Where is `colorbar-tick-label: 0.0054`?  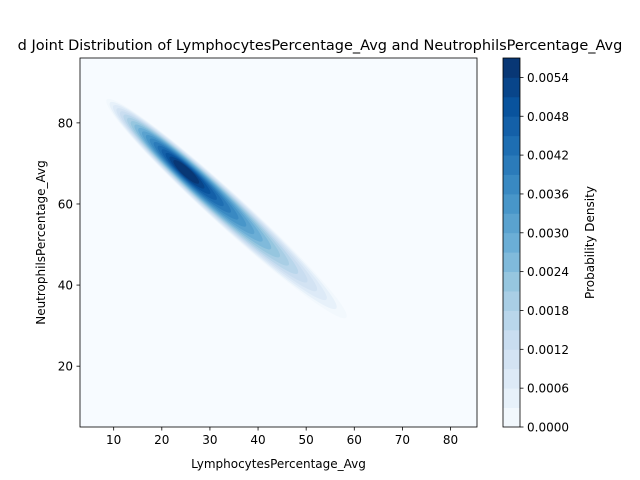
colorbar-tick-label: 0.0054 is located at coordinates (548, 78).